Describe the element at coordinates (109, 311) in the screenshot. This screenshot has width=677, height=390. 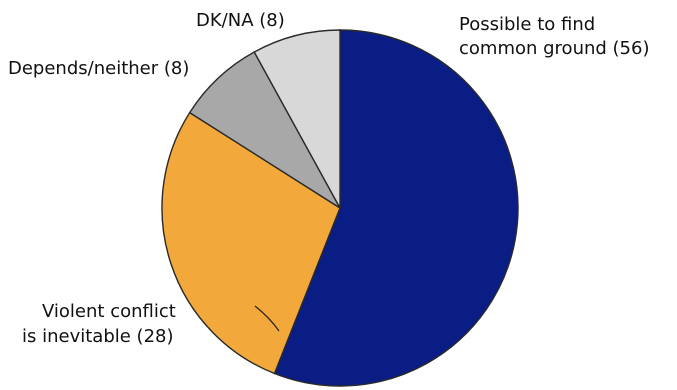
I see `label-violent-conflict-line-1: Violent conflict` at that location.